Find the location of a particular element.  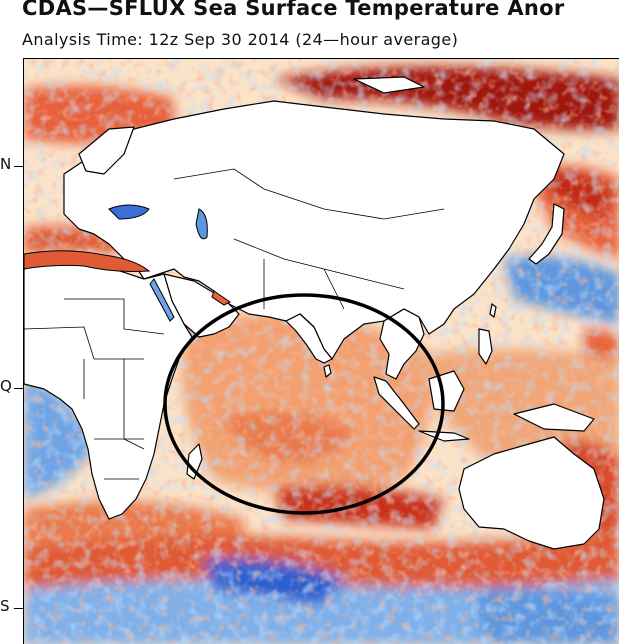

black-sea is located at coordinates (129, 212).